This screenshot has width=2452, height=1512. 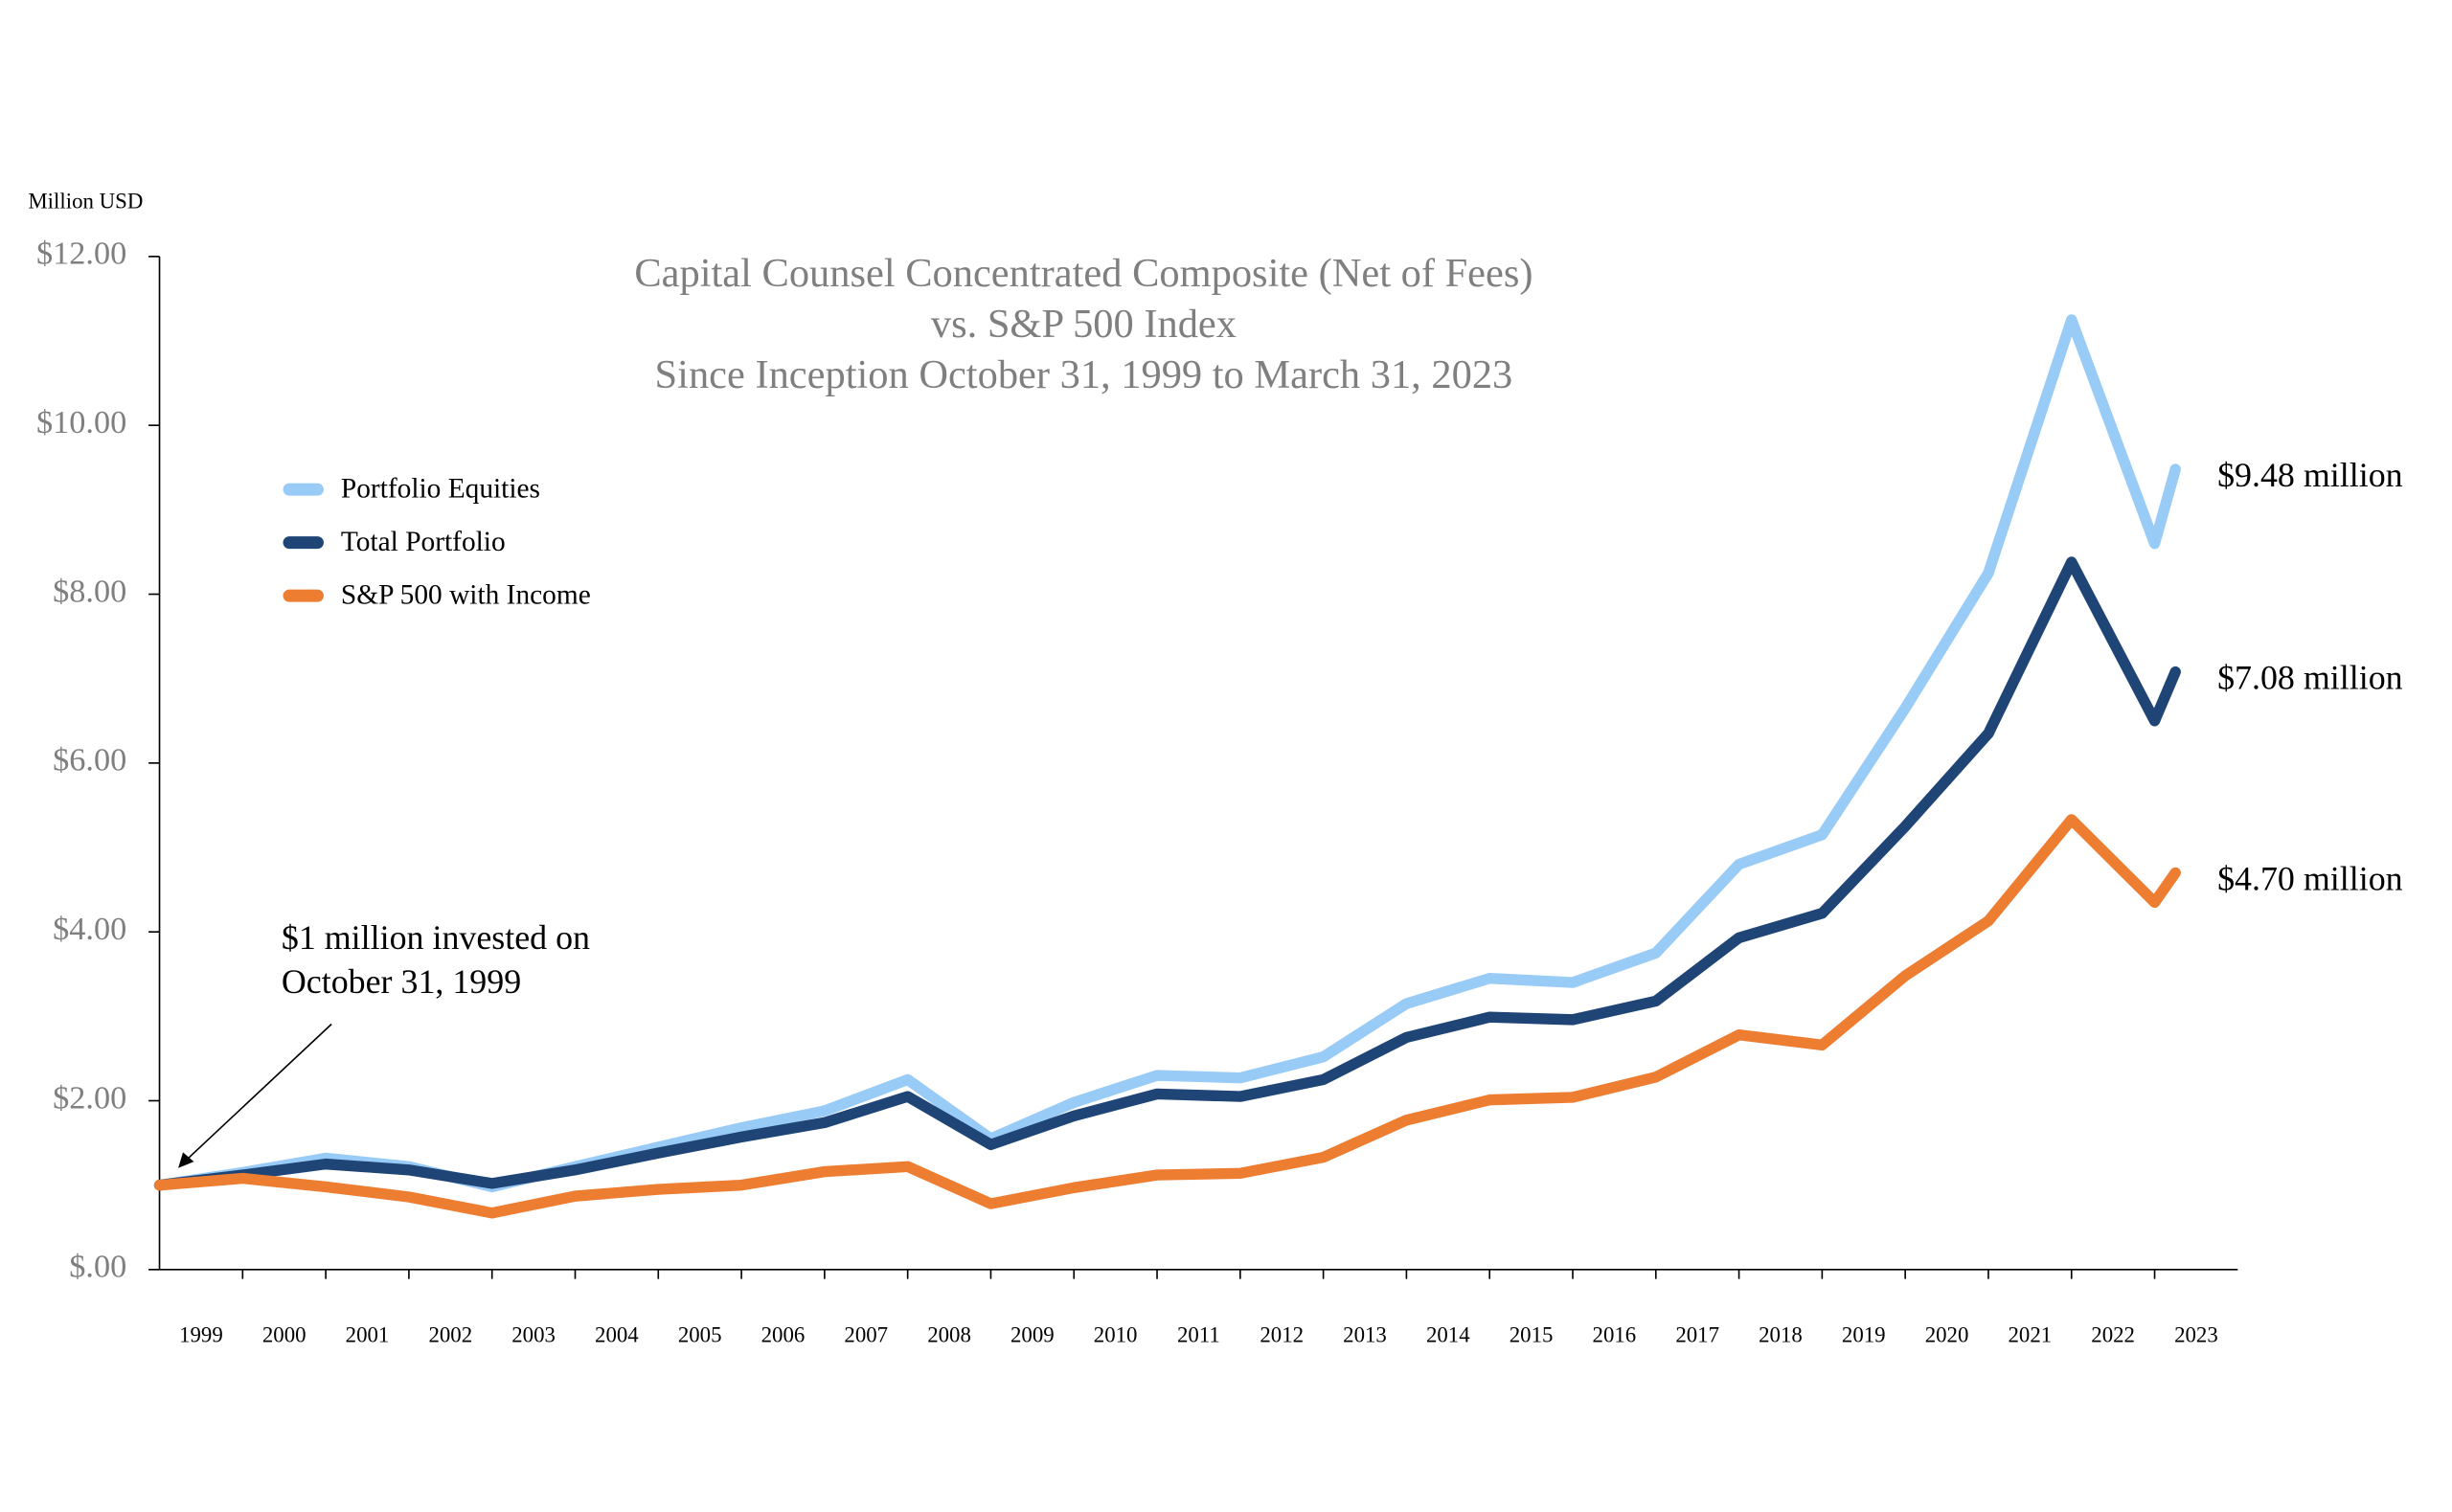 I want to click on x-tick-label: 2009, so click(x=1032, y=1334).